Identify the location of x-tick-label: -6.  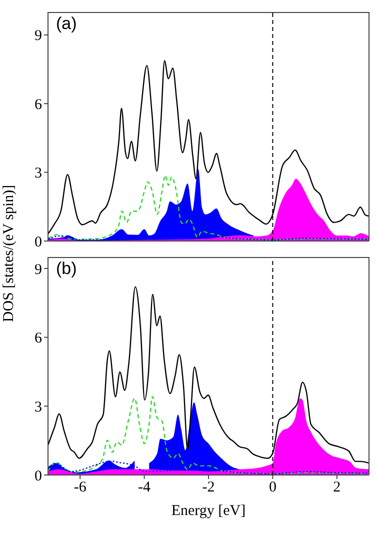
(80, 488).